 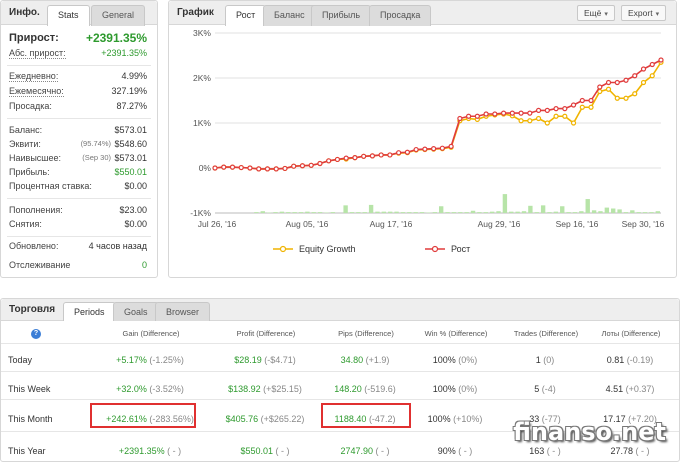 What do you see at coordinates (134, 76) in the screenshot?
I see `daily-value: 4.99%` at bounding box center [134, 76].